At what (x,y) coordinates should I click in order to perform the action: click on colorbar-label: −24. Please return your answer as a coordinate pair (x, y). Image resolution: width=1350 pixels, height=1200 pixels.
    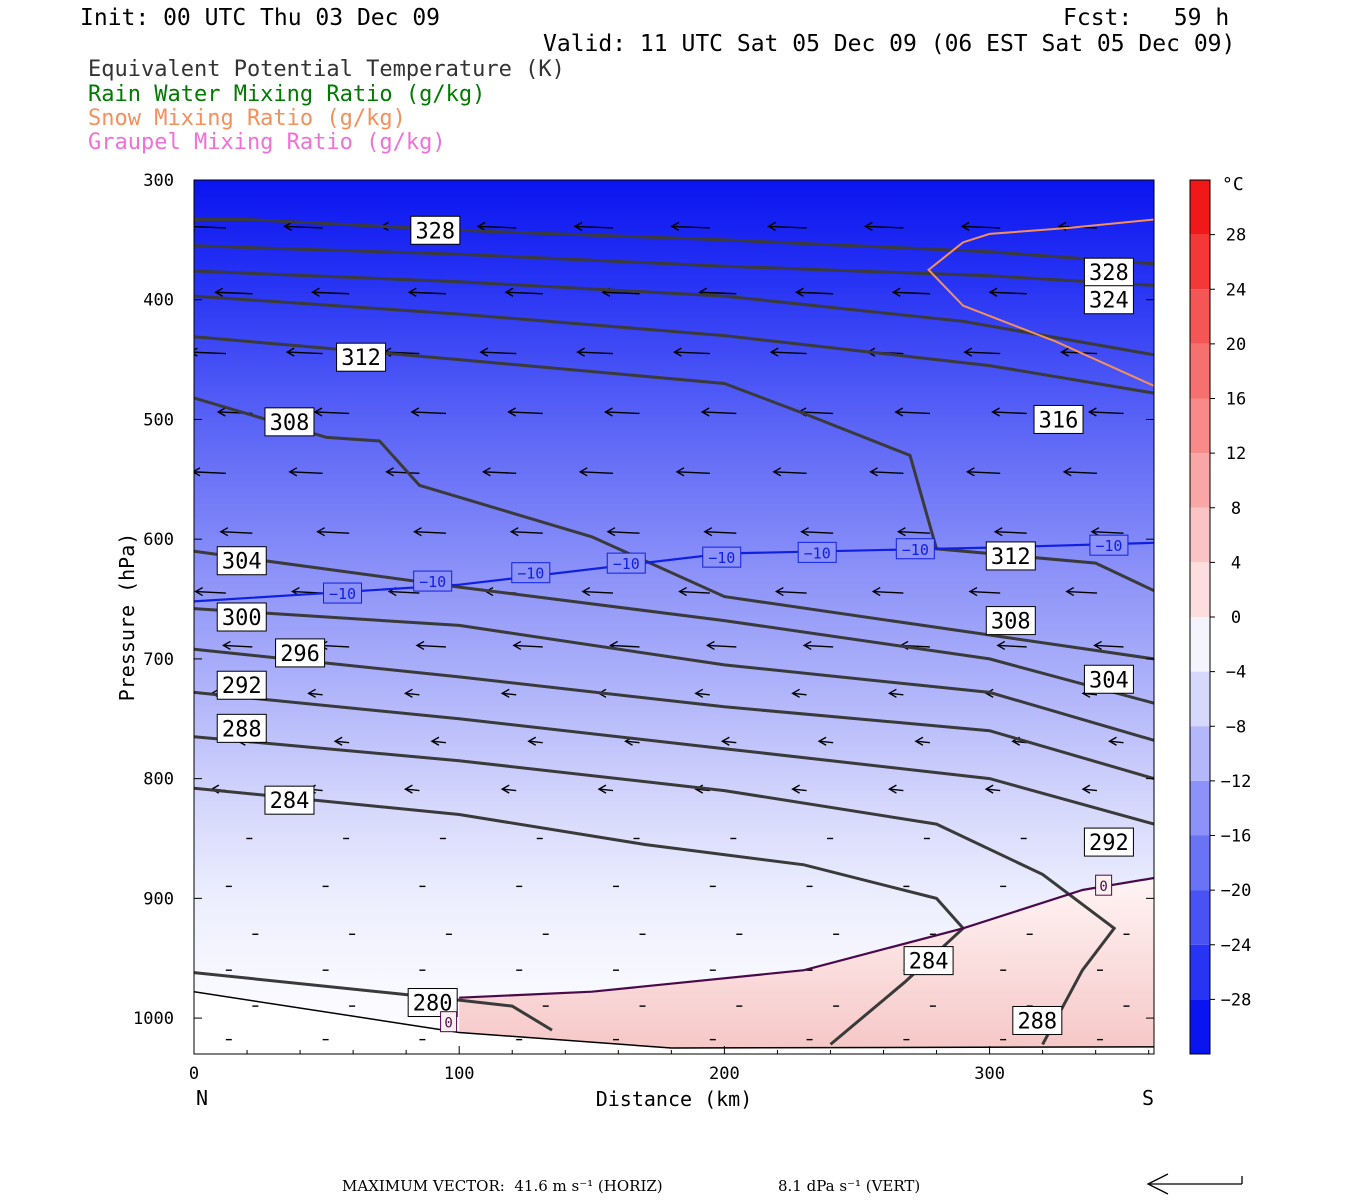
    Looking at the image, I should click on (1236, 946).